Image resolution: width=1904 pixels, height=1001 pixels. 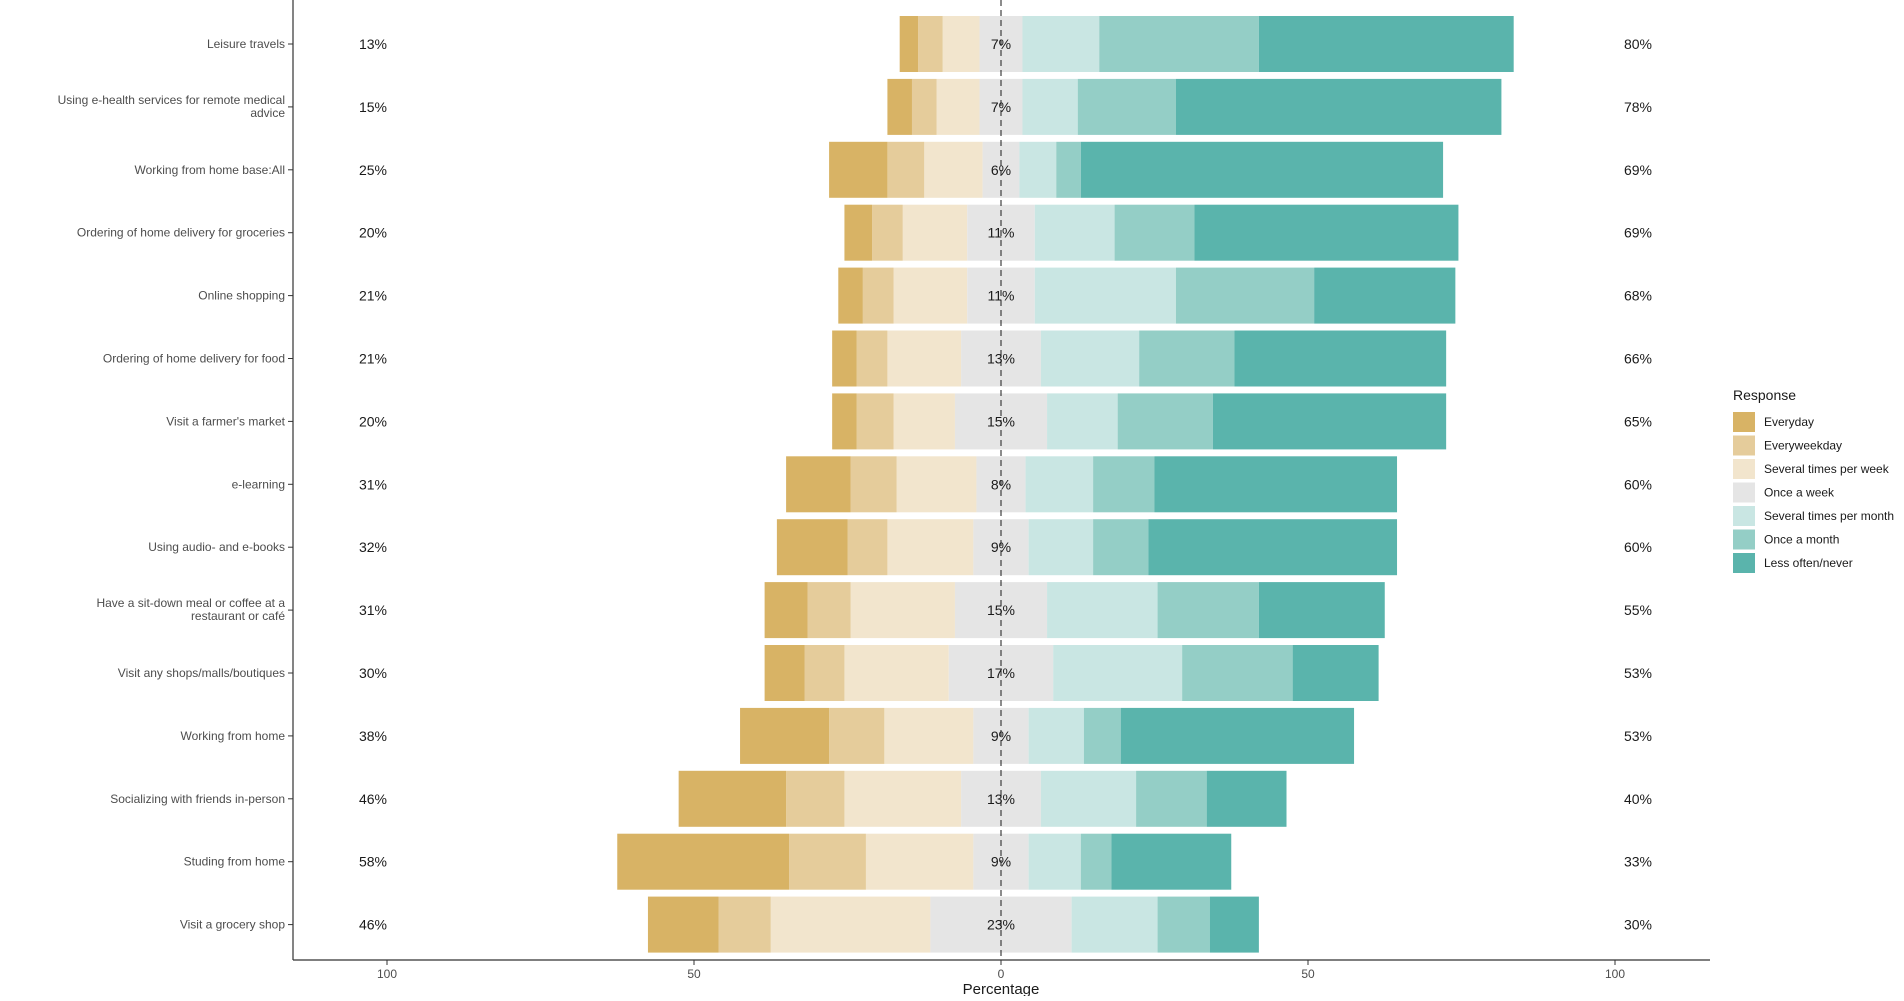 I want to click on legend-item-label: Several times per month, so click(x=1829, y=516).